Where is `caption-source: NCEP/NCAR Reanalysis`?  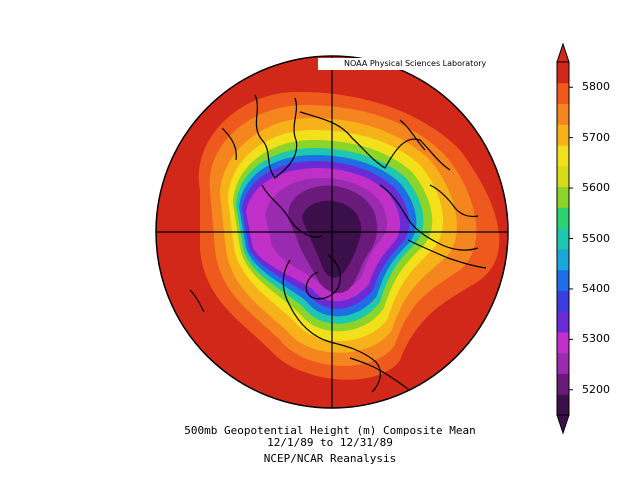
caption-source: NCEP/NCAR Reanalysis is located at coordinates (330, 458).